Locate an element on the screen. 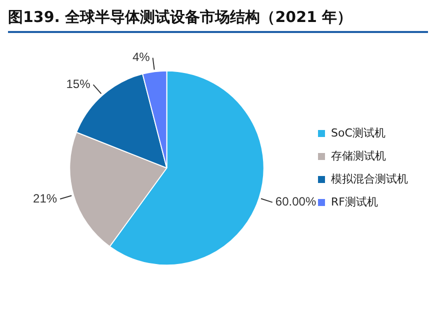 The image size is (436, 328). data-label: 4% is located at coordinates (141, 57).